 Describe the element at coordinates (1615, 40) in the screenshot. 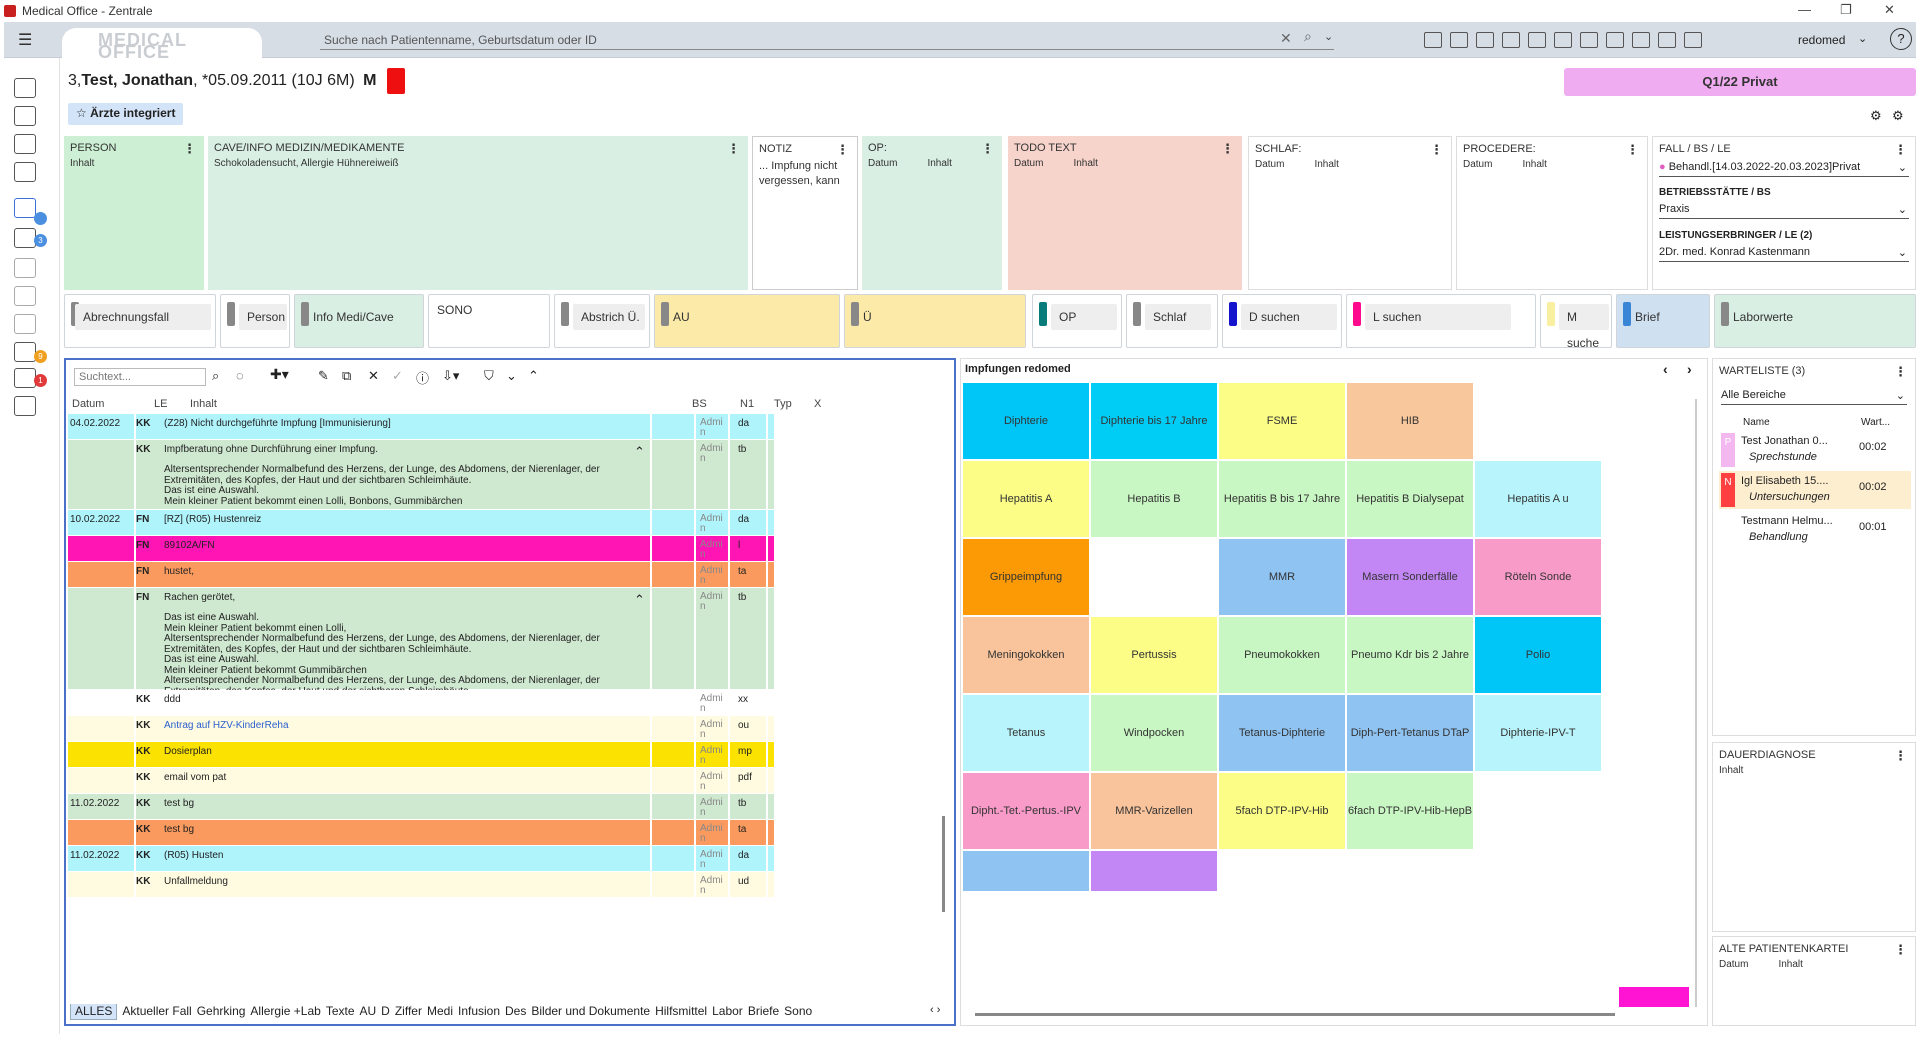

I see `mail-icon` at that location.